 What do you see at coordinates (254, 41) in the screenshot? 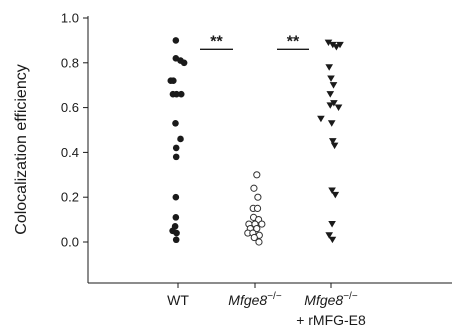
I see `significance-bars: ** **` at bounding box center [254, 41].